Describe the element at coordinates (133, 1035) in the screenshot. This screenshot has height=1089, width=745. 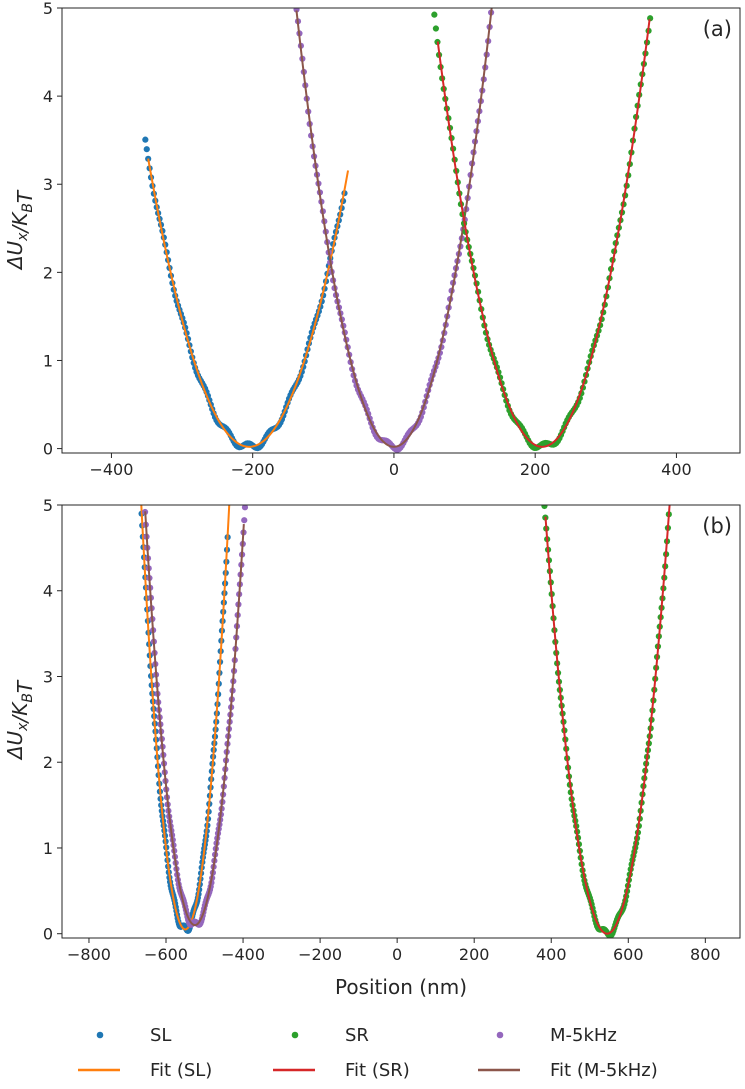
I see `legend-item-sl: SL` at that location.